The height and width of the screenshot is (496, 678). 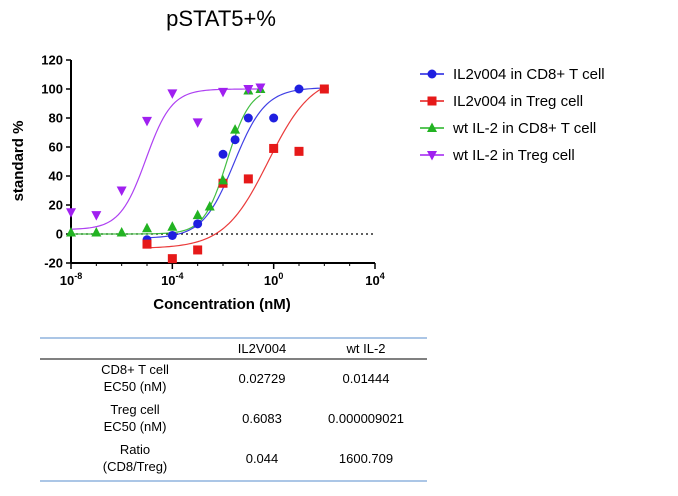 What do you see at coordinates (135, 449) in the screenshot?
I see `table-row-label: Ratio` at bounding box center [135, 449].